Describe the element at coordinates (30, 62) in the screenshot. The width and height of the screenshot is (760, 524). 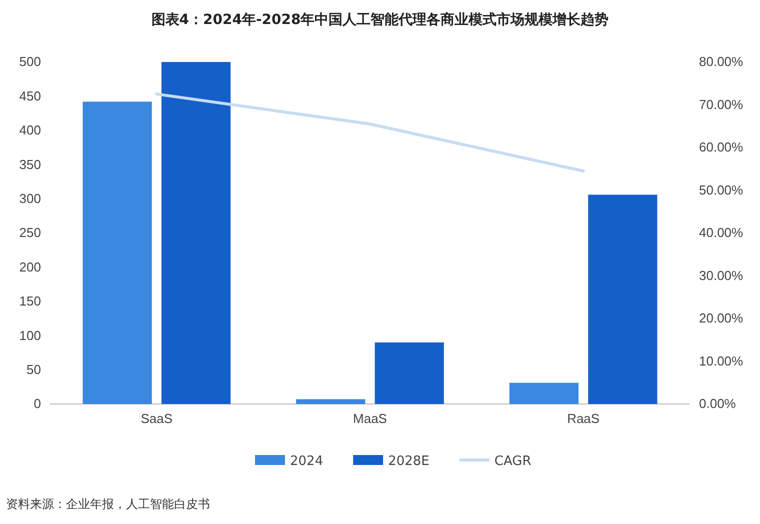
I see `y-tick-label: 500` at that location.